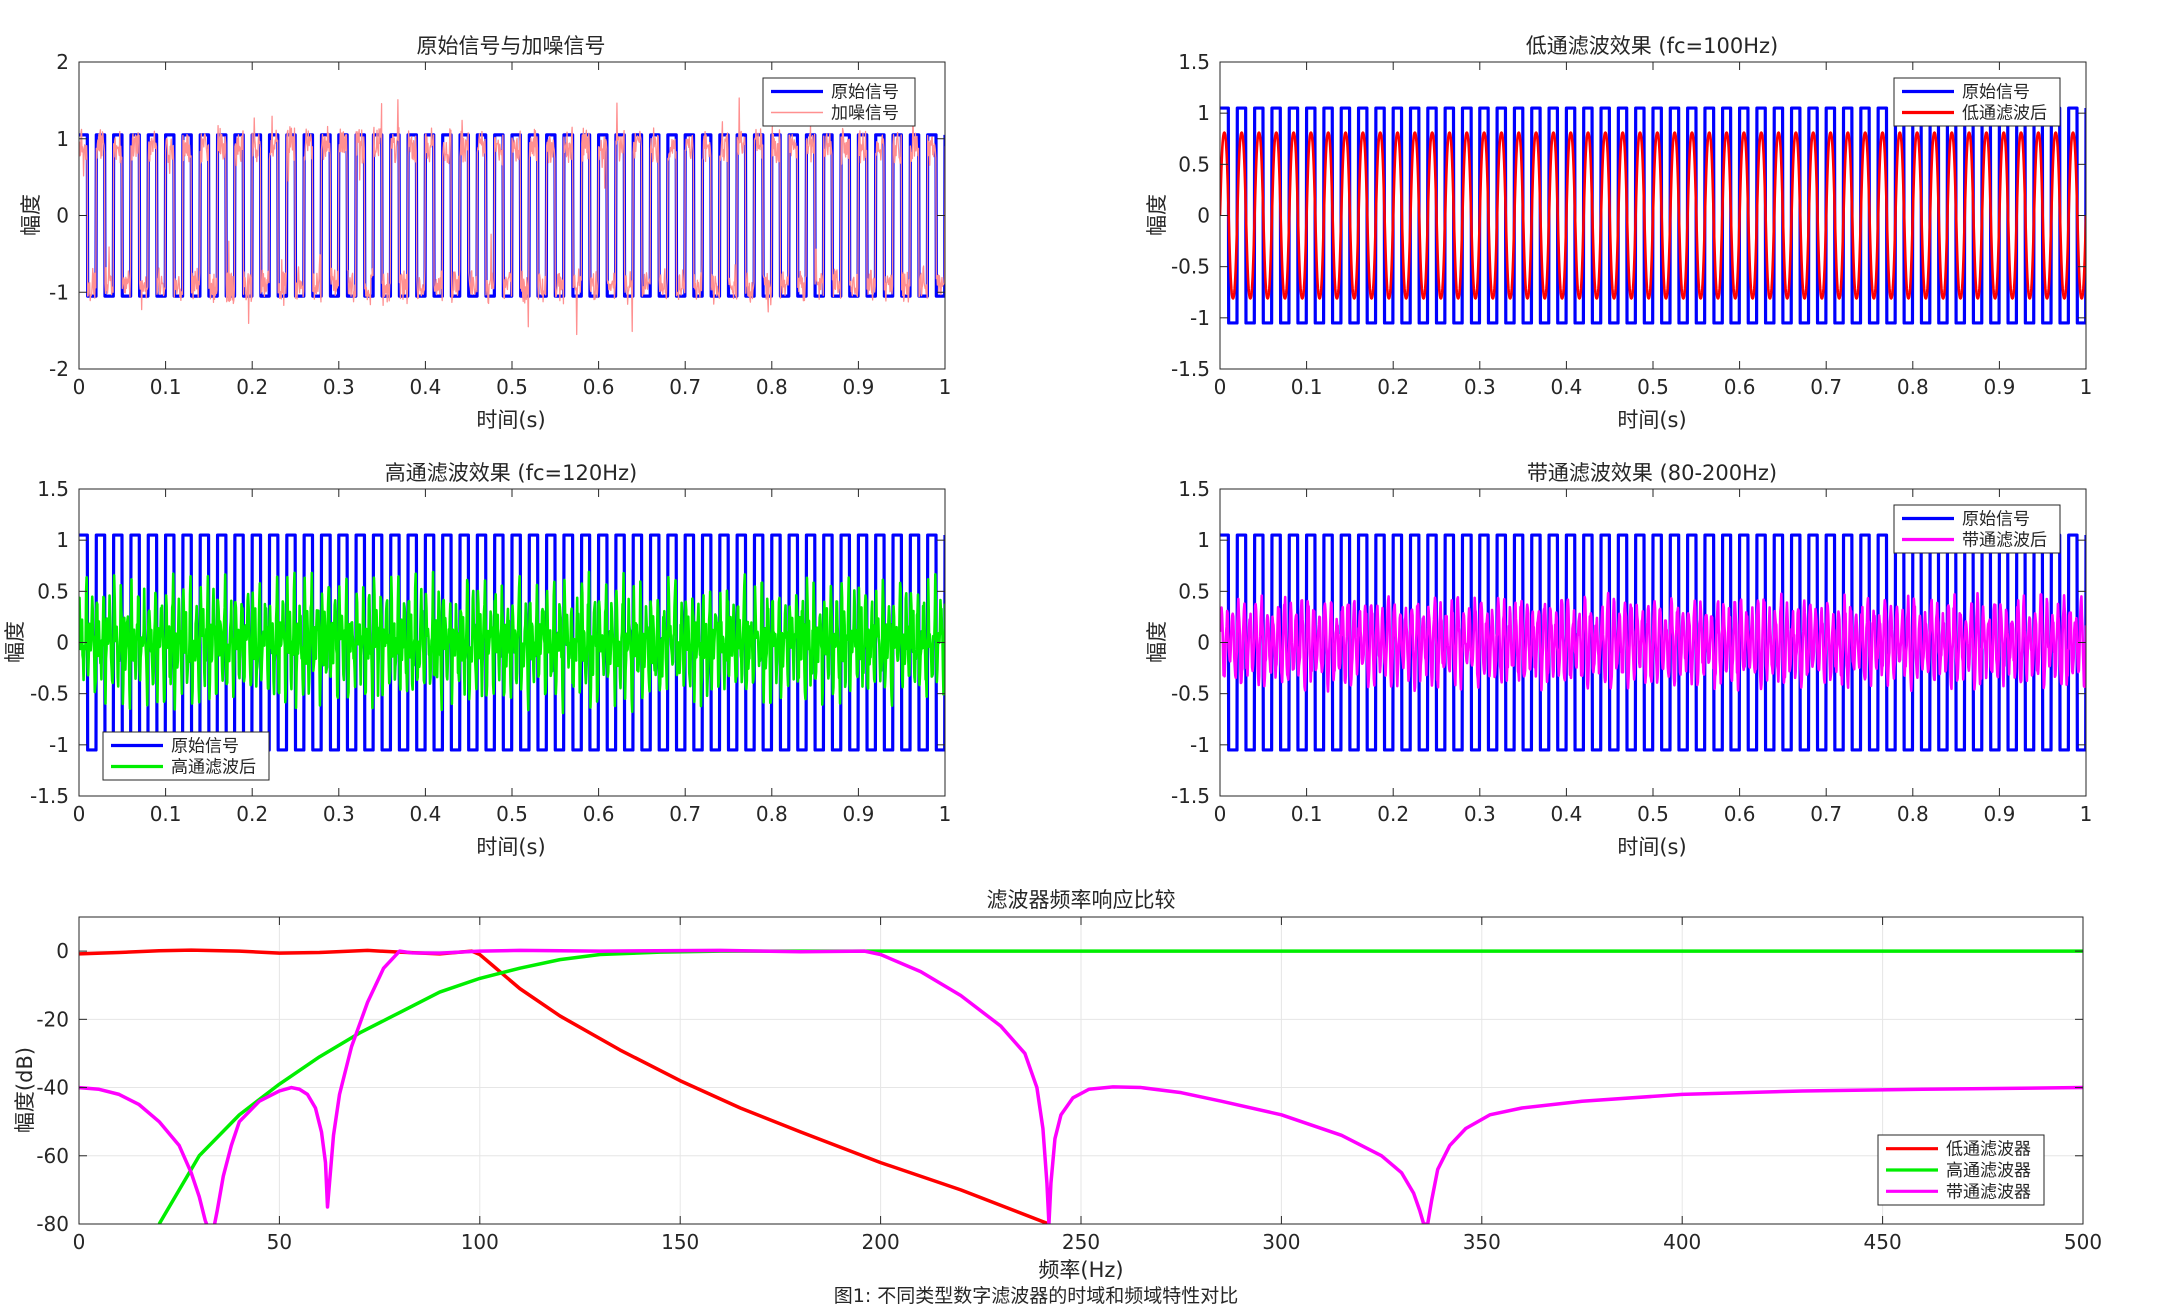  I want to click on legend-entry-label: 低通滤波后, so click(2004, 114).